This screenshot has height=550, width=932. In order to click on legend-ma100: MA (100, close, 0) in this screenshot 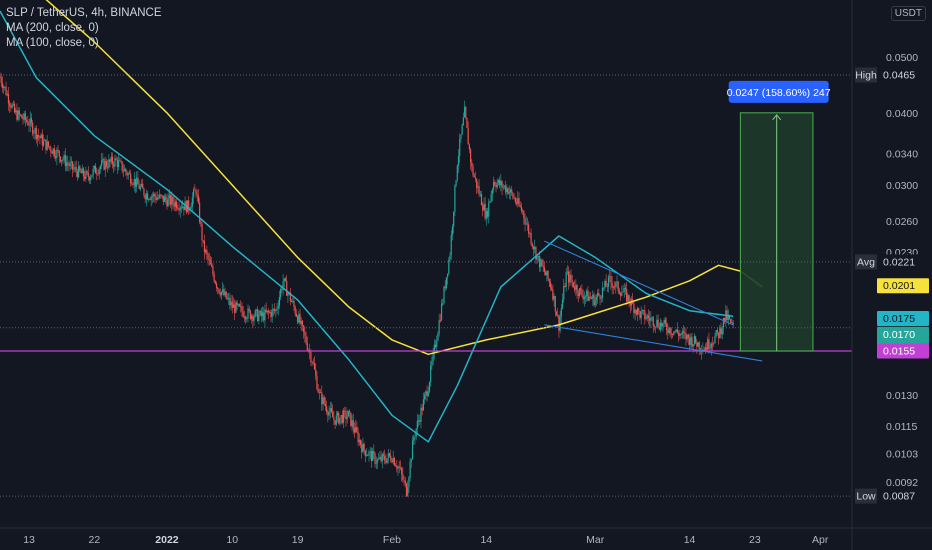, I will do `click(52, 43)`.